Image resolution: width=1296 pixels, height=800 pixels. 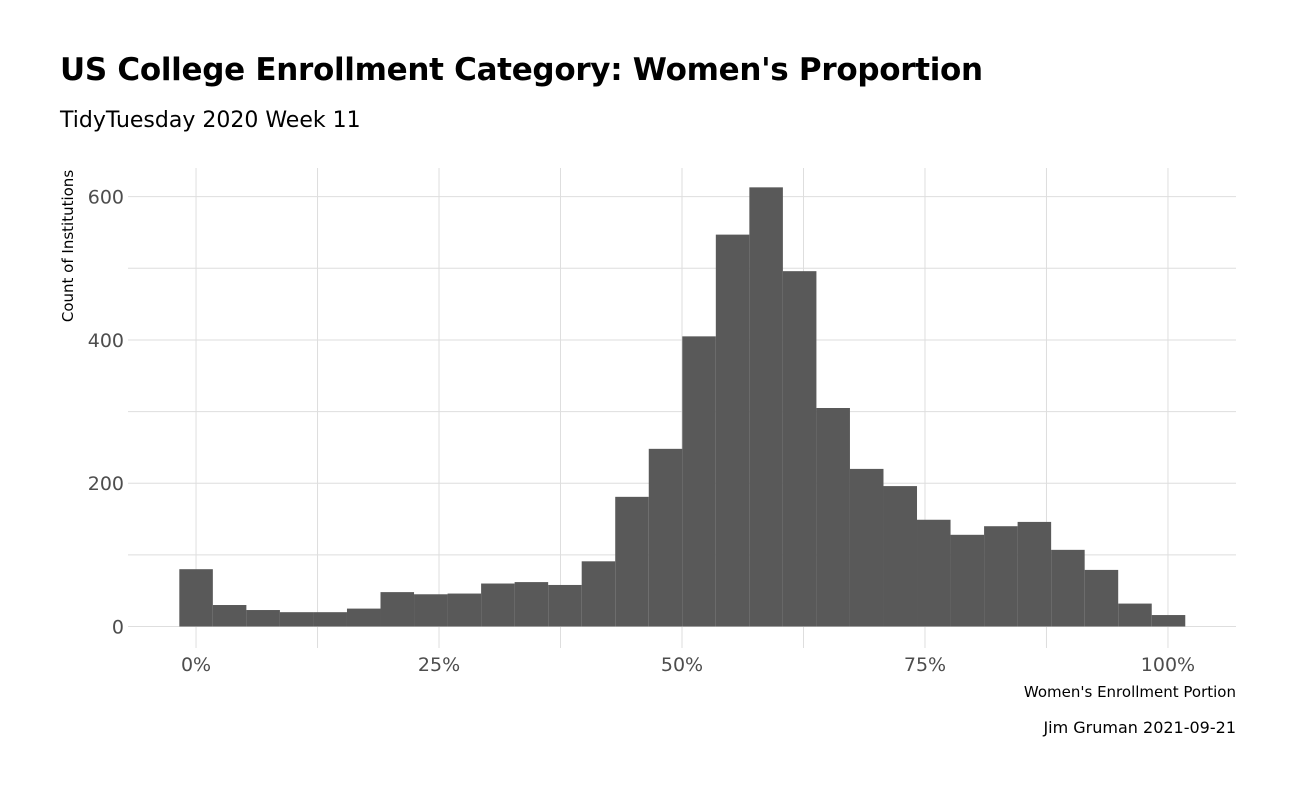 What do you see at coordinates (439, 665) in the screenshot?
I see `x-tick-label: 25%` at bounding box center [439, 665].